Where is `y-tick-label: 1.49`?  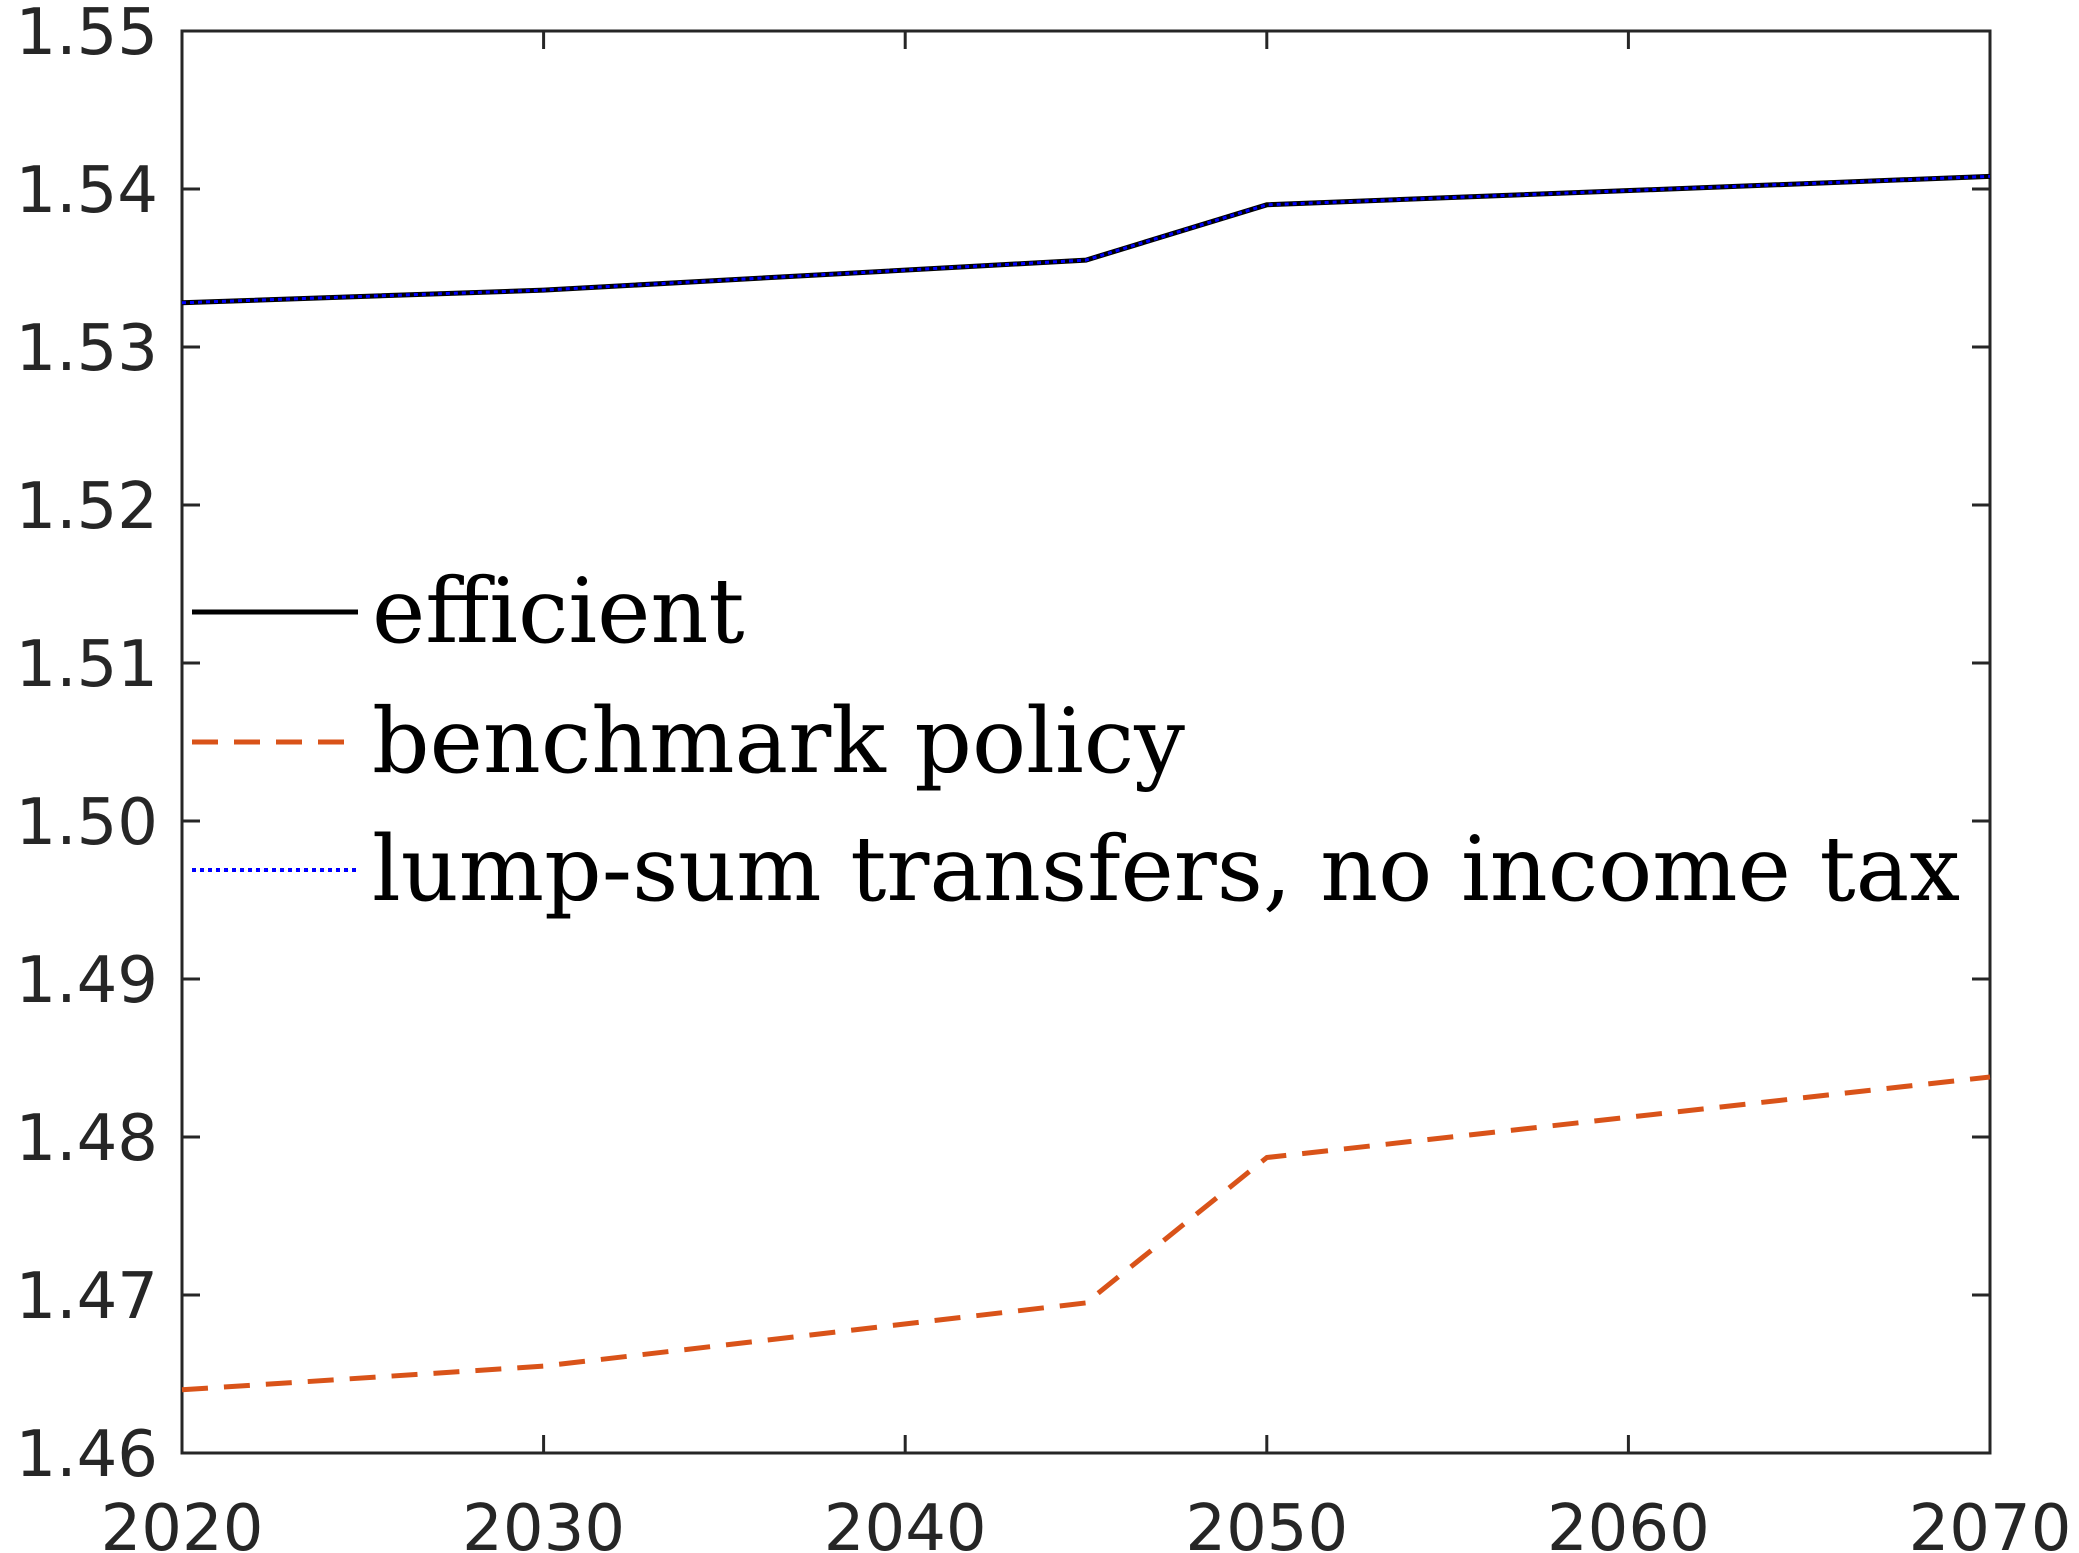 y-tick-label: 1.49 is located at coordinates (87, 981).